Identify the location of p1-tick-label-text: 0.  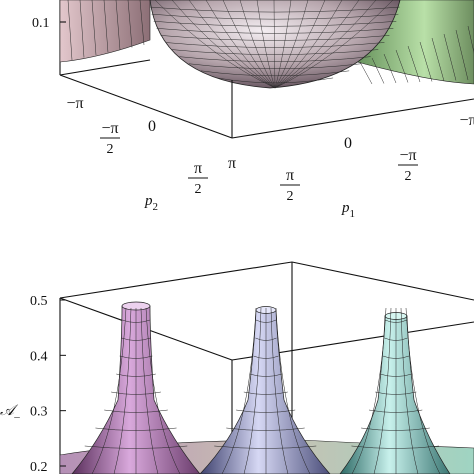
(348, 143).